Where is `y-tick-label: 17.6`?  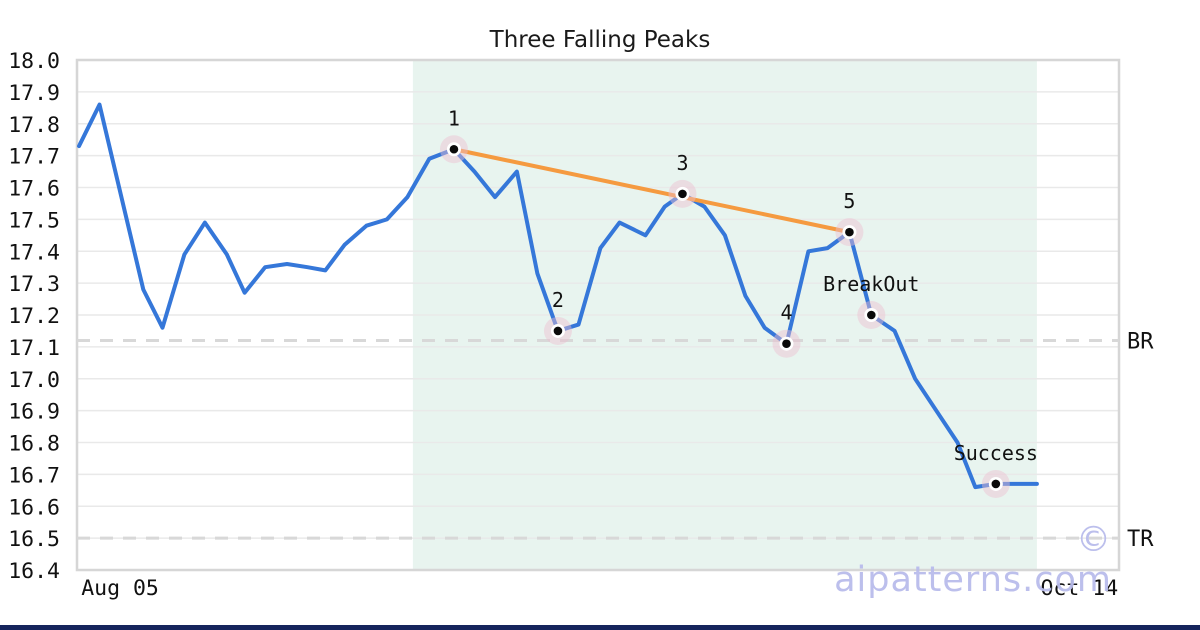 y-tick-label: 17.6 is located at coordinates (34, 189).